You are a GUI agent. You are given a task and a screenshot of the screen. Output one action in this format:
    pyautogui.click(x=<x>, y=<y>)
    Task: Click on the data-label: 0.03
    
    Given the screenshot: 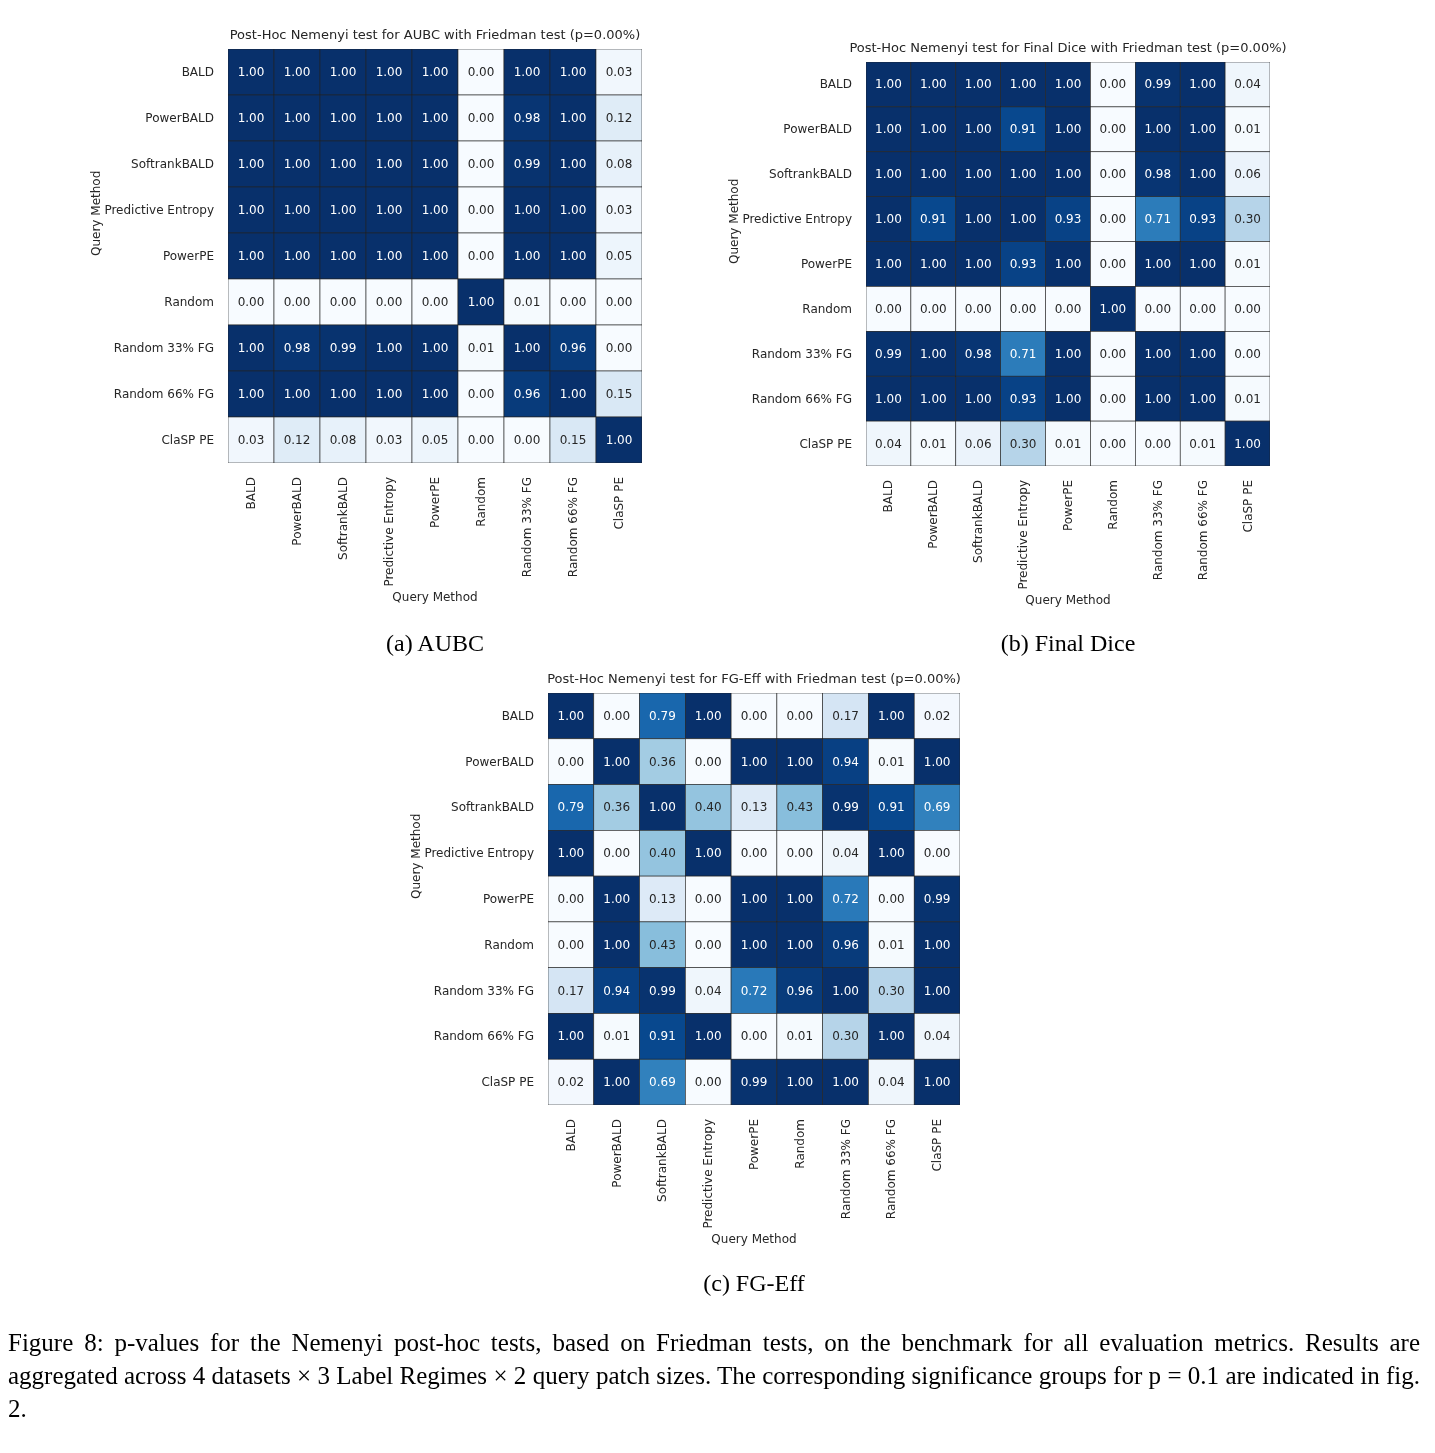 What is the action you would take?
    pyautogui.click(x=389, y=440)
    